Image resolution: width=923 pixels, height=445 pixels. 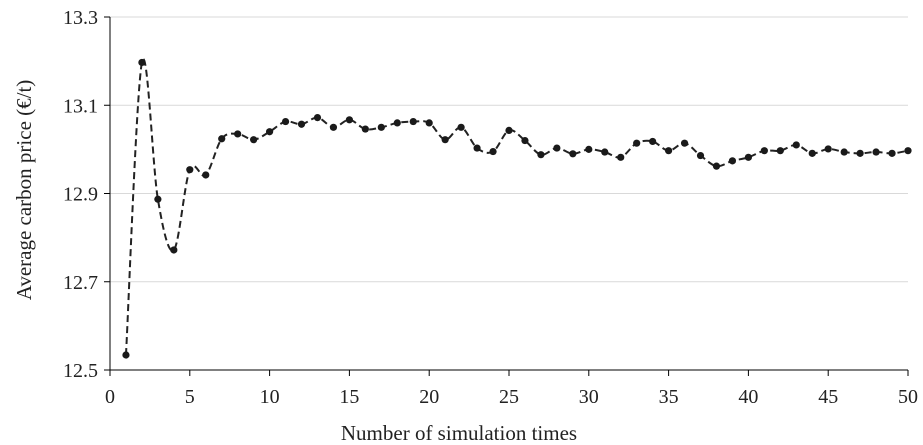 I want to click on x-tick-label: 45, so click(x=828, y=397).